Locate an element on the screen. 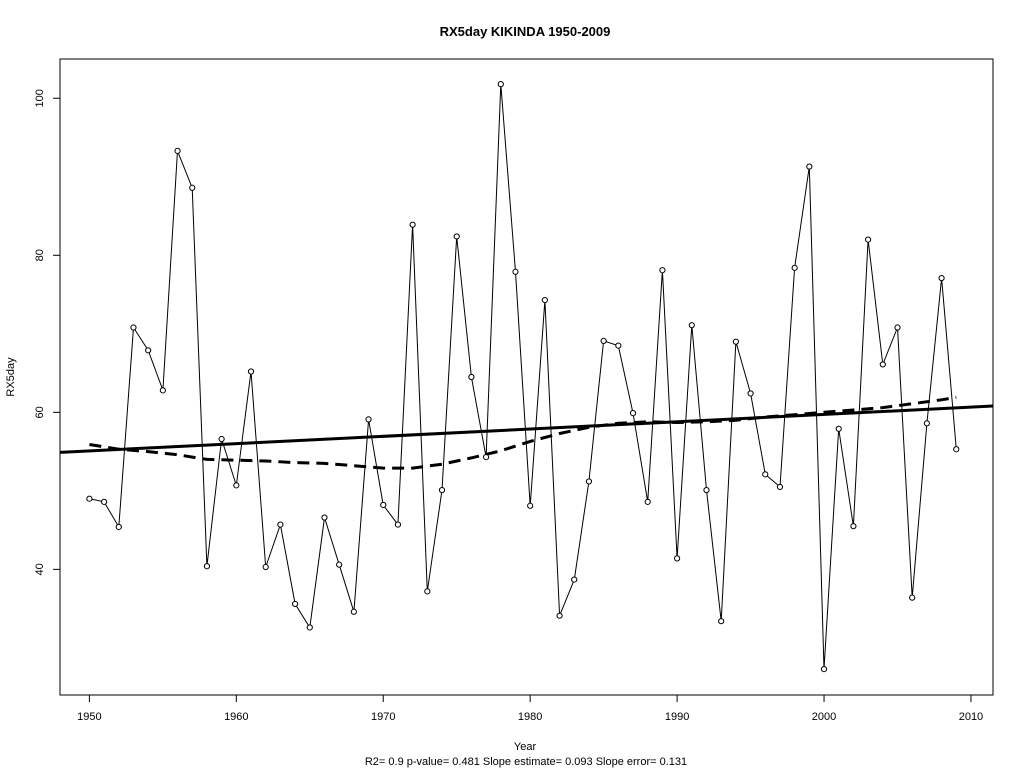 This screenshot has width=1024, height=768. y-axis: 40 60 80 100 is located at coordinates (47, 332).